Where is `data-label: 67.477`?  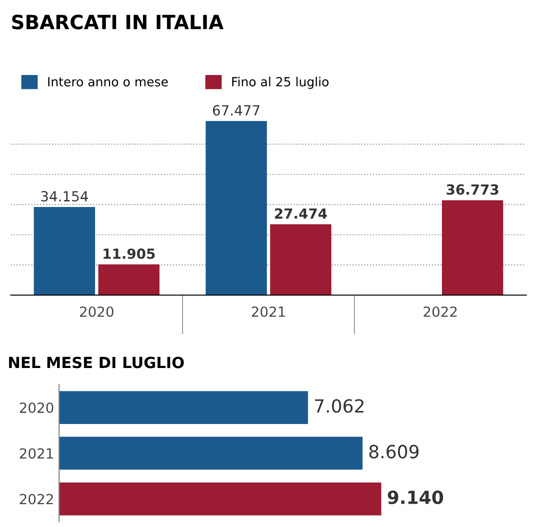
data-label: 67.477 is located at coordinates (236, 110).